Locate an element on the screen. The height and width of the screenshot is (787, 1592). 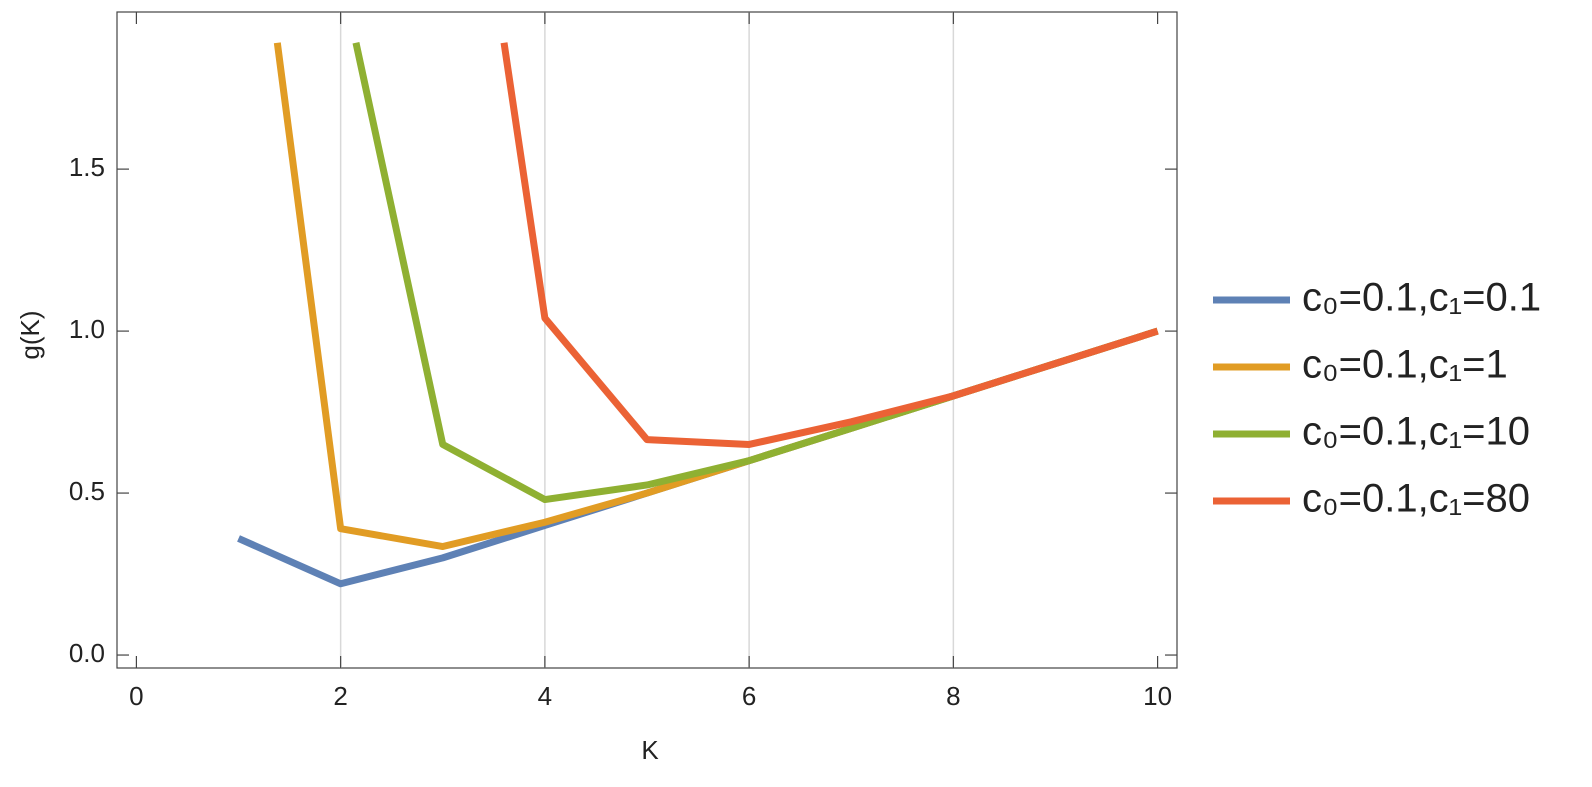
y-tick-label: 1.5 is located at coordinates (87, 167).